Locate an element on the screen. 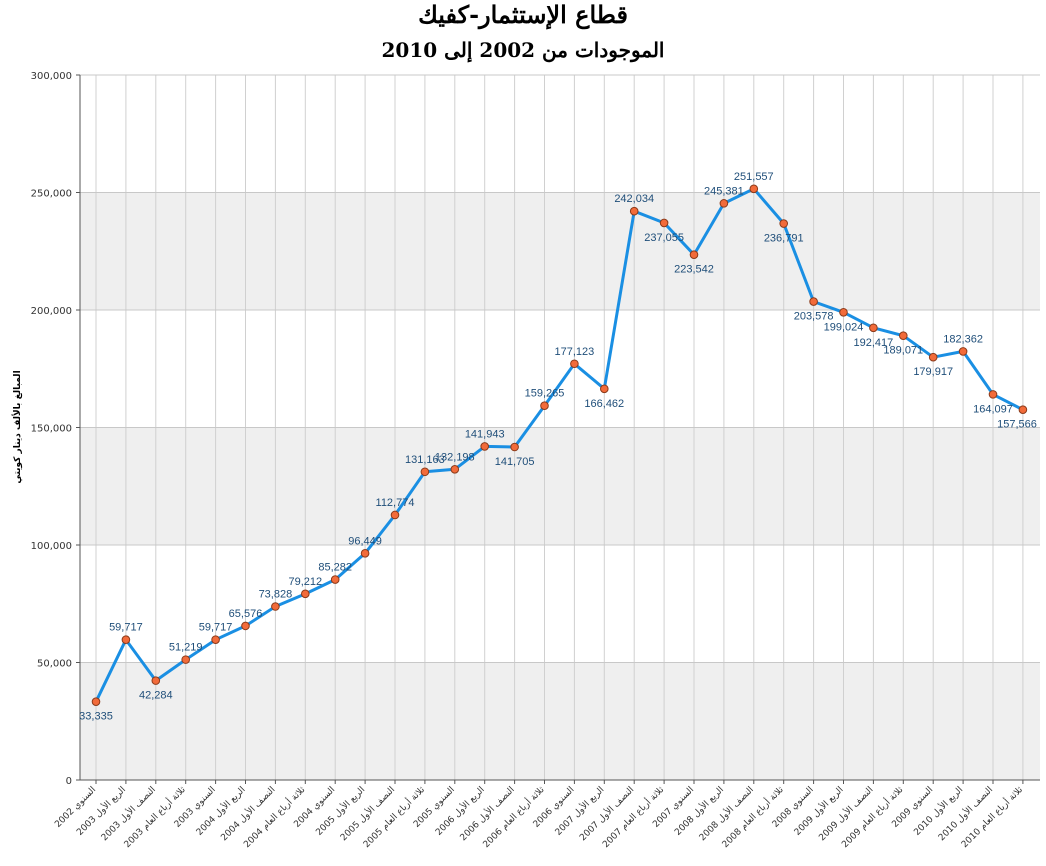 This screenshot has width=1046, height=866. data-label: 166,462 is located at coordinates (604, 404).